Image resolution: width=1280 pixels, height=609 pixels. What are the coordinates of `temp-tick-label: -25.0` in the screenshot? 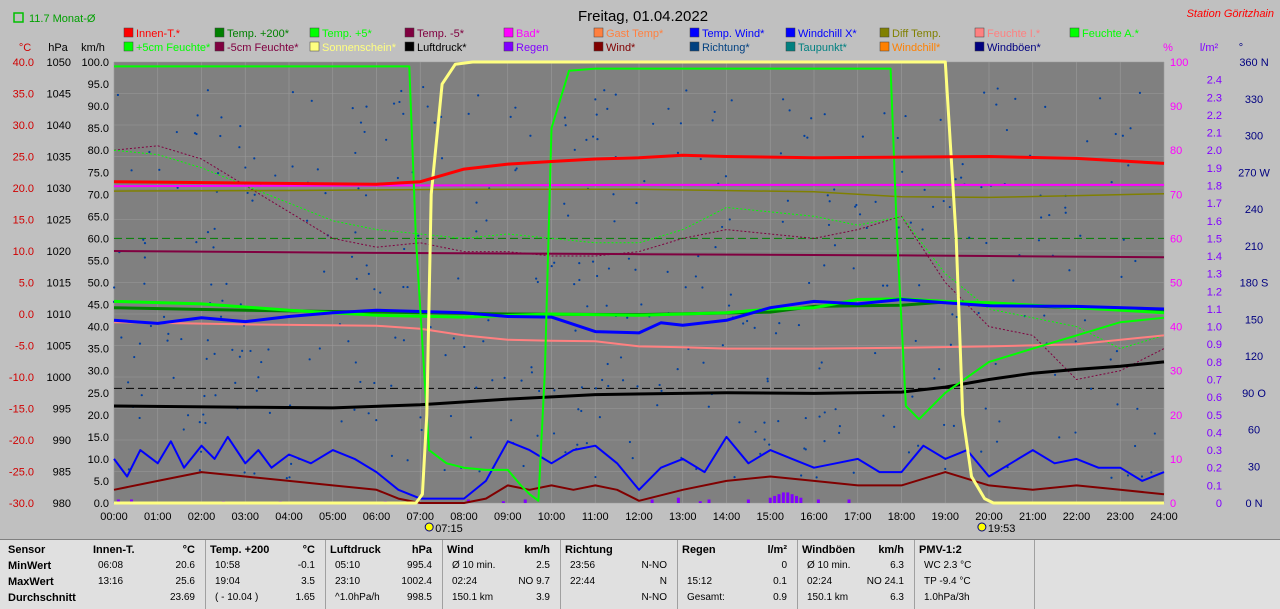 It's located at (21, 473).